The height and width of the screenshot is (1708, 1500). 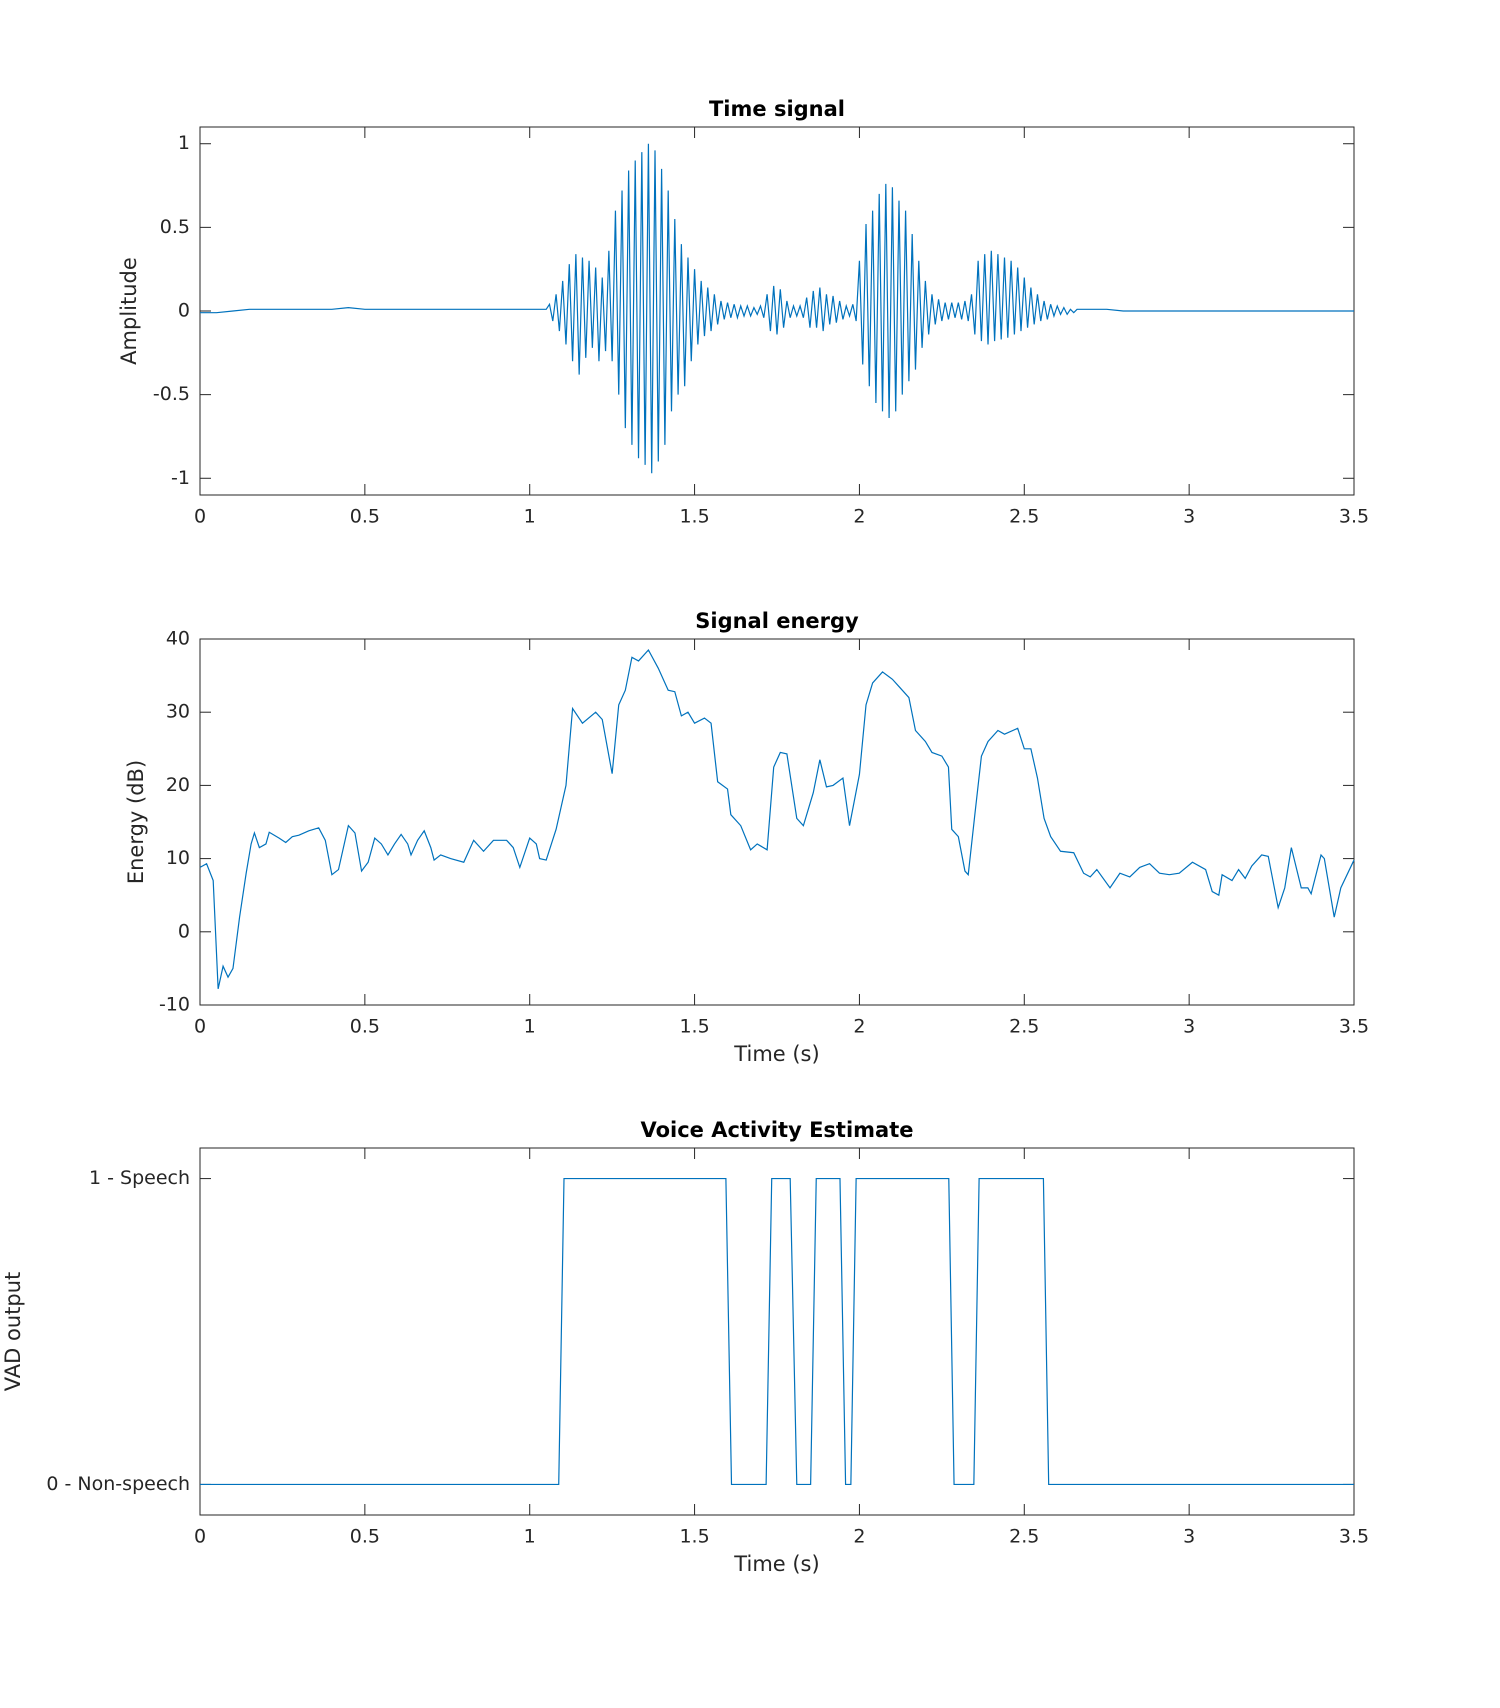 I want to click on y-tick-label: 30, so click(x=178, y=712).